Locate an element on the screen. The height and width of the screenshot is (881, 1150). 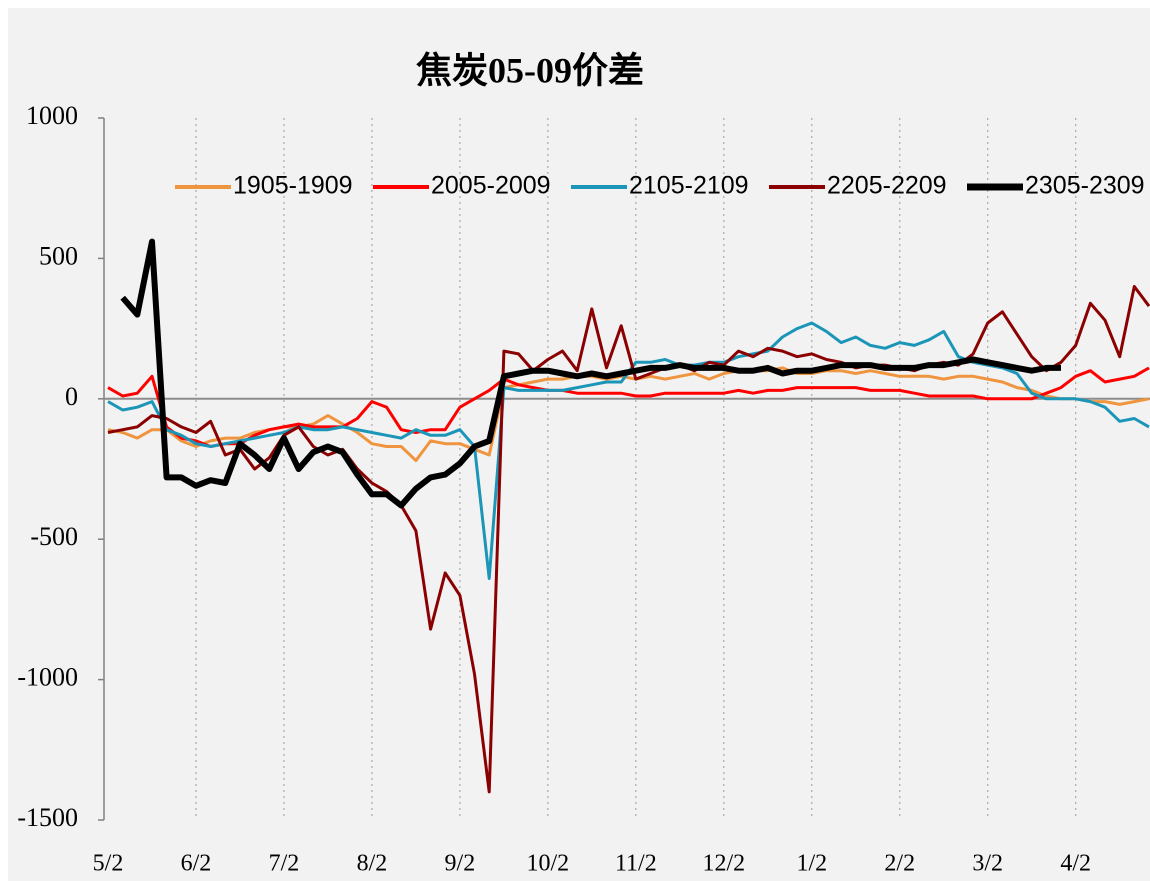
x-tick-label: 6/2 is located at coordinates (196, 864).